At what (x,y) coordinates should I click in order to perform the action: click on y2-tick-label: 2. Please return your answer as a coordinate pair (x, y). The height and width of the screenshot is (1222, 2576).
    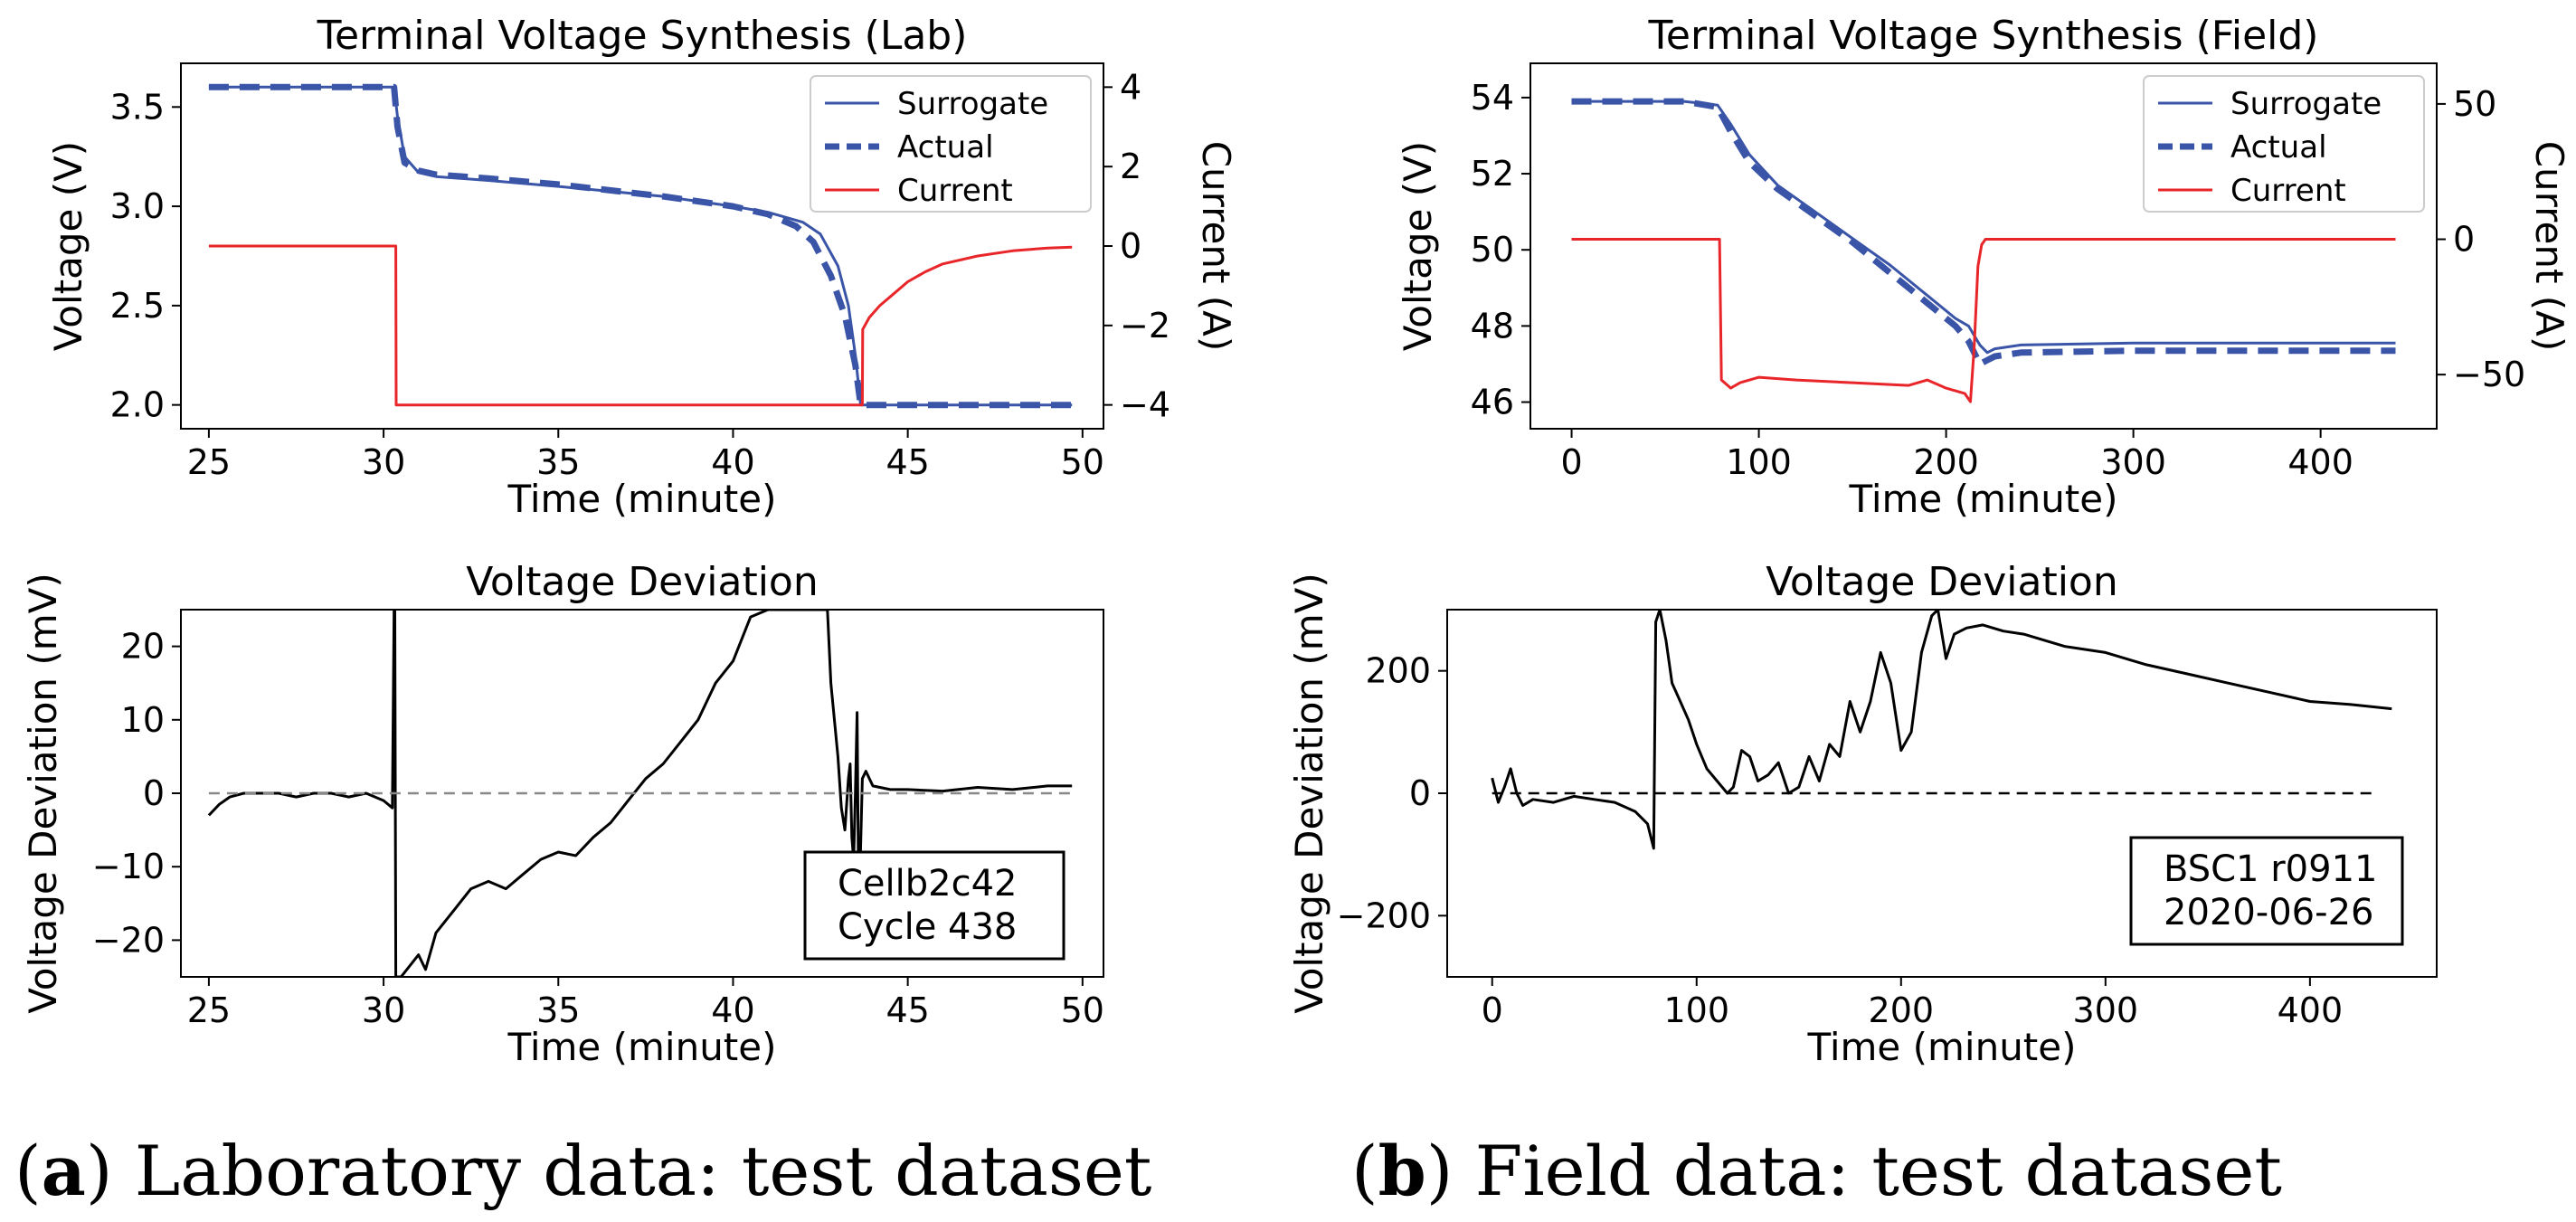
    Looking at the image, I should click on (1131, 166).